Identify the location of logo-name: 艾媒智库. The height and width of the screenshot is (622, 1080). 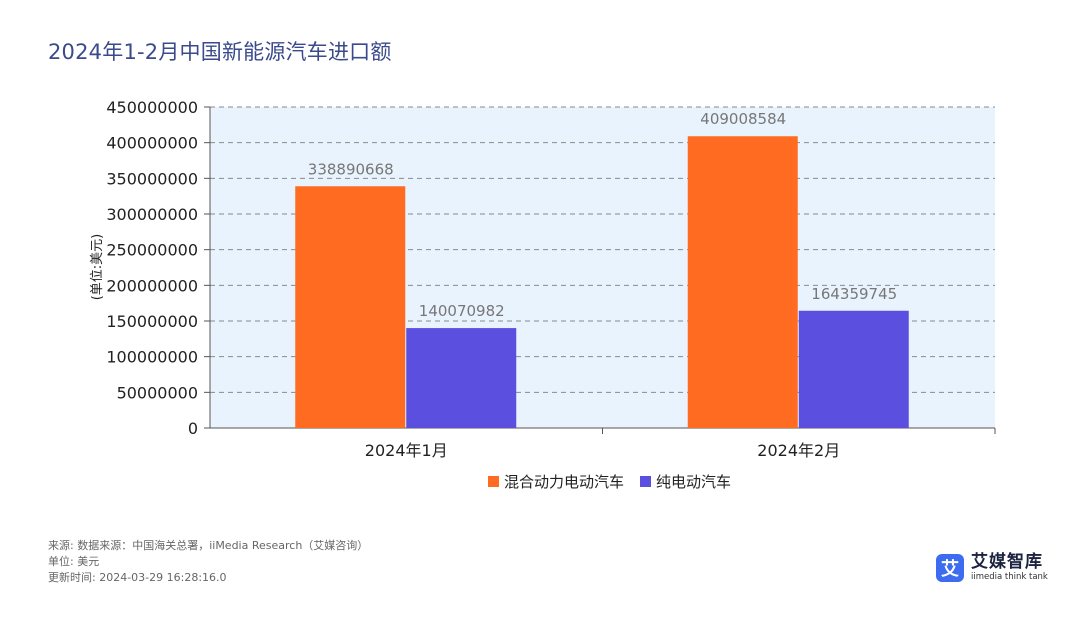
(1007, 562).